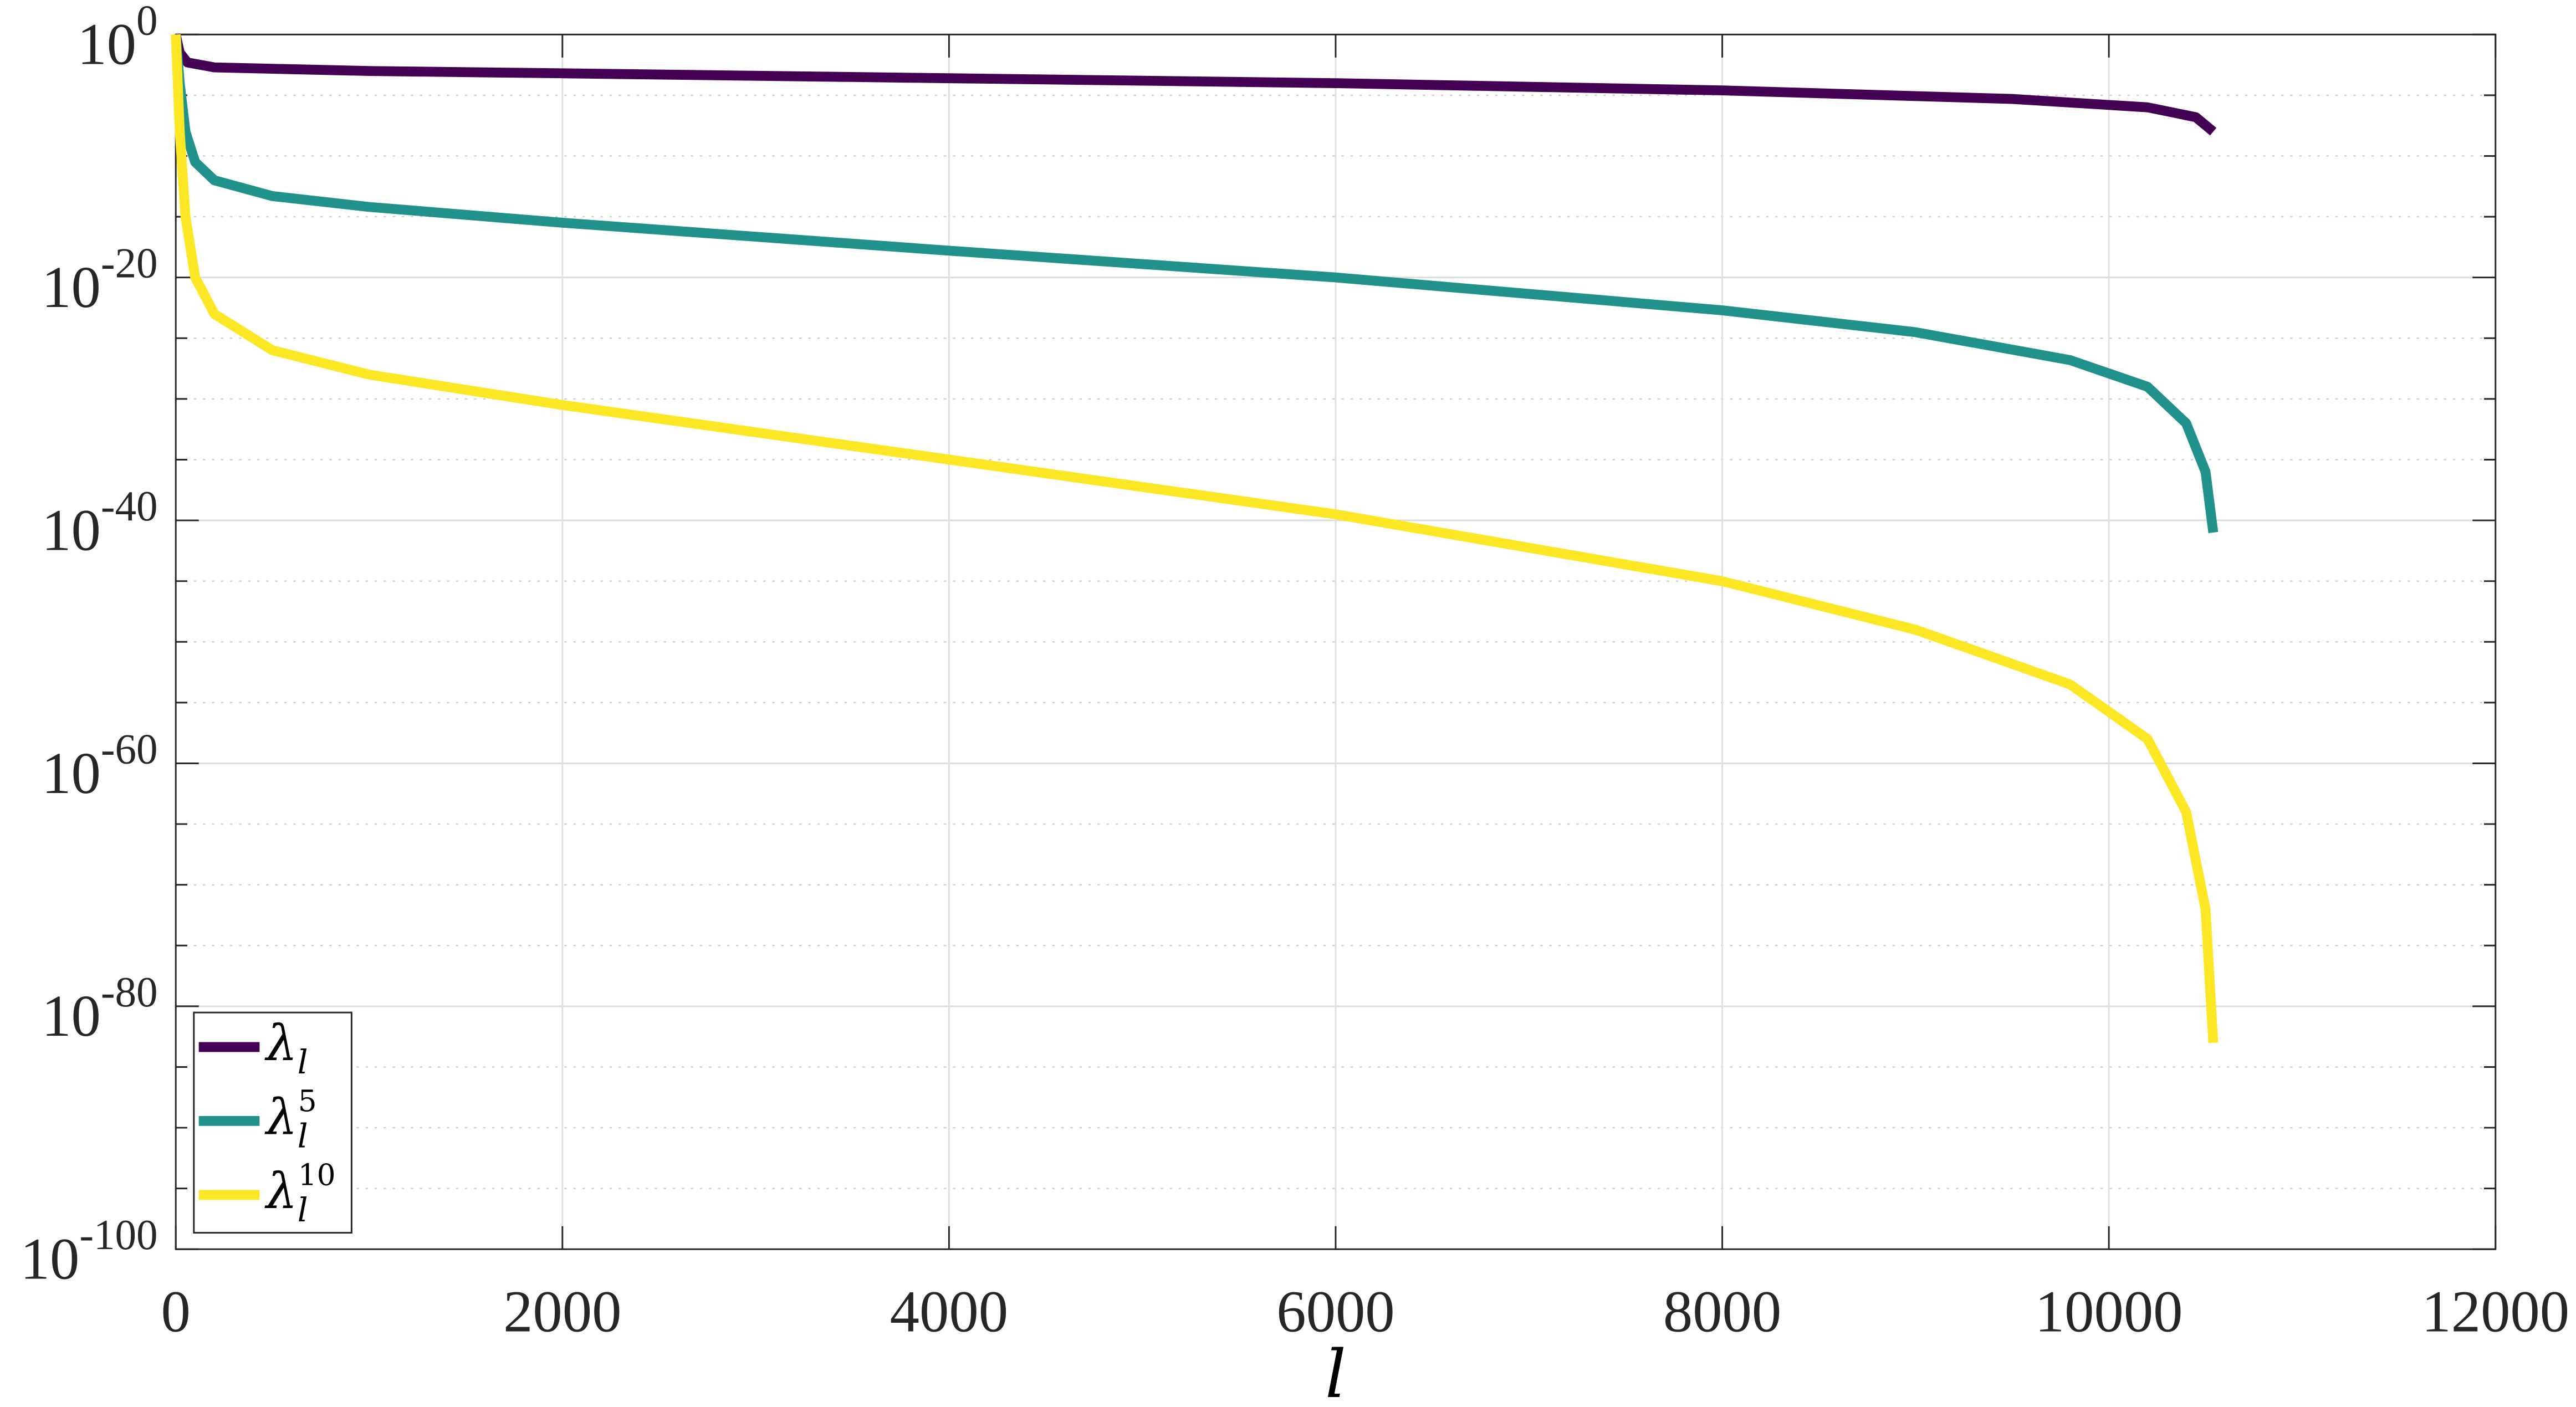 This screenshot has width=2576, height=1407. What do you see at coordinates (562, 1312) in the screenshot?
I see `x-tick-label: 2000` at bounding box center [562, 1312].